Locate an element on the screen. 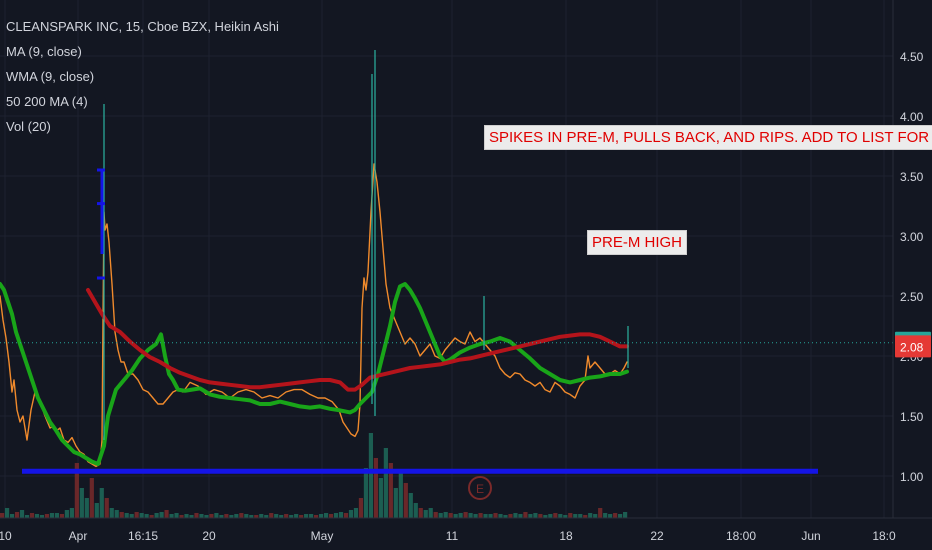  x-tick-label: 18:0 is located at coordinates (884, 536).